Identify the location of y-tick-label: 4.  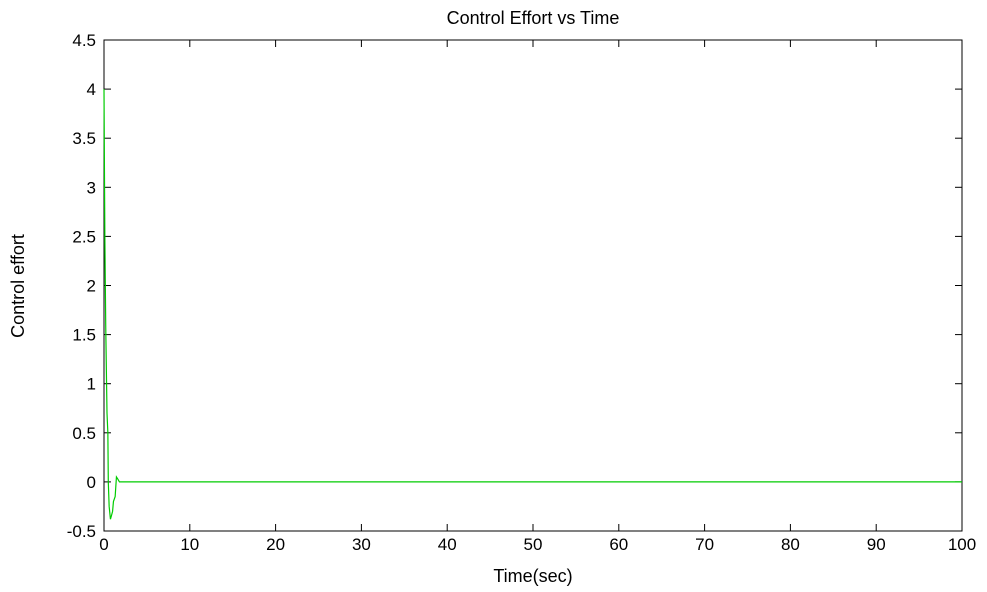
(91, 89).